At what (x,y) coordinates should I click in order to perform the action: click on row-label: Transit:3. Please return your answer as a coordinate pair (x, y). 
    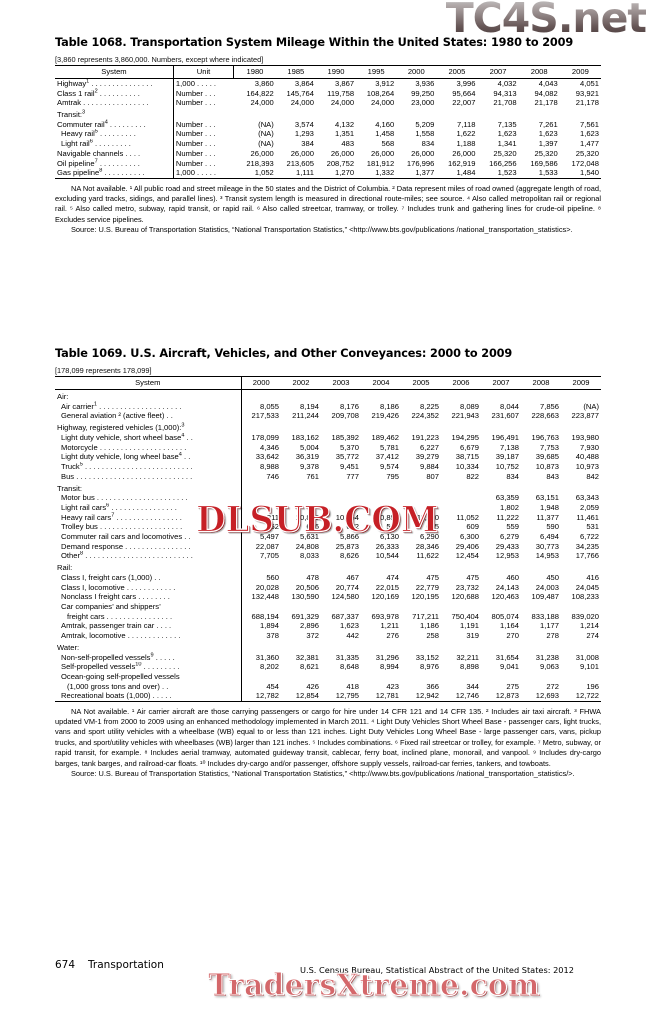
    Looking at the image, I should click on (71, 114).